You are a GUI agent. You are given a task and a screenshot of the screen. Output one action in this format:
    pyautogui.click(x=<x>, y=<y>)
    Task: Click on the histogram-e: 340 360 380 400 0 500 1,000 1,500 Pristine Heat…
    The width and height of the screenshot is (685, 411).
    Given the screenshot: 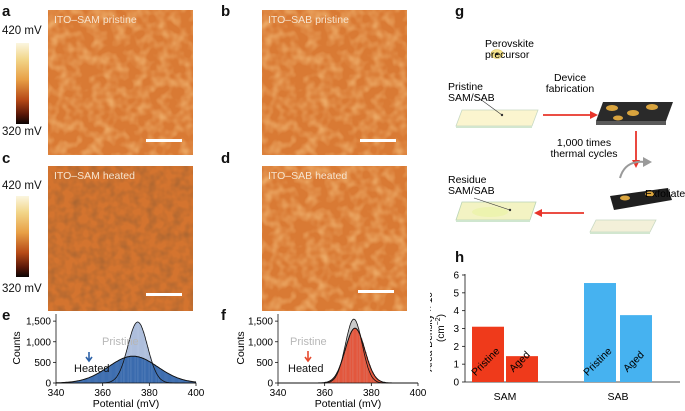 What is the action you would take?
    pyautogui.click(x=108, y=362)
    